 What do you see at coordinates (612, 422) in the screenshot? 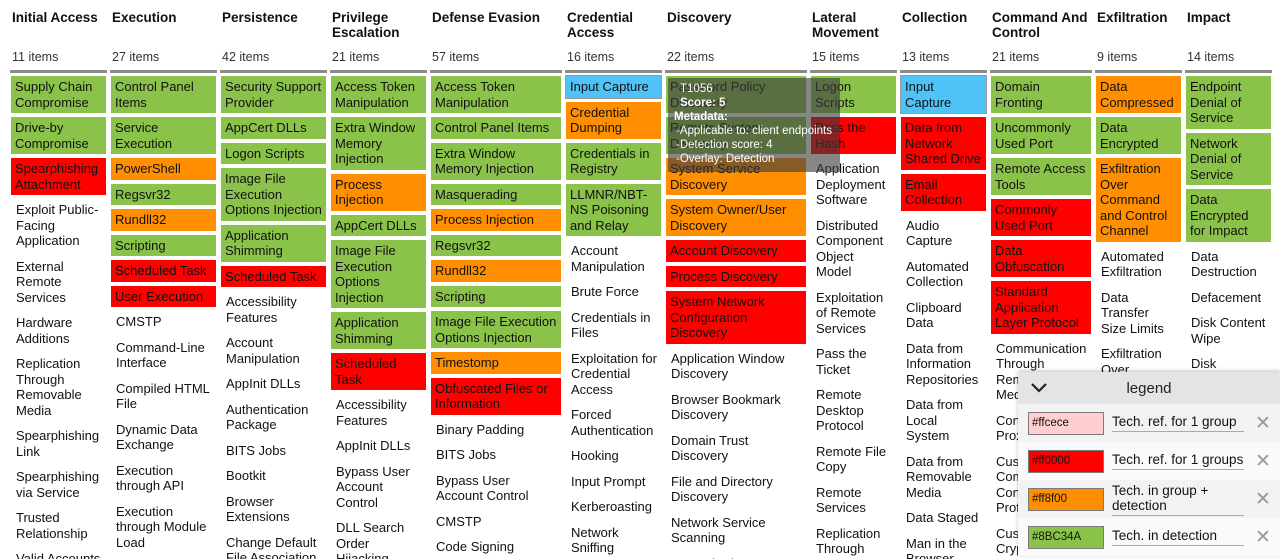
I see `technique-cell: Forced Authentication` at bounding box center [612, 422].